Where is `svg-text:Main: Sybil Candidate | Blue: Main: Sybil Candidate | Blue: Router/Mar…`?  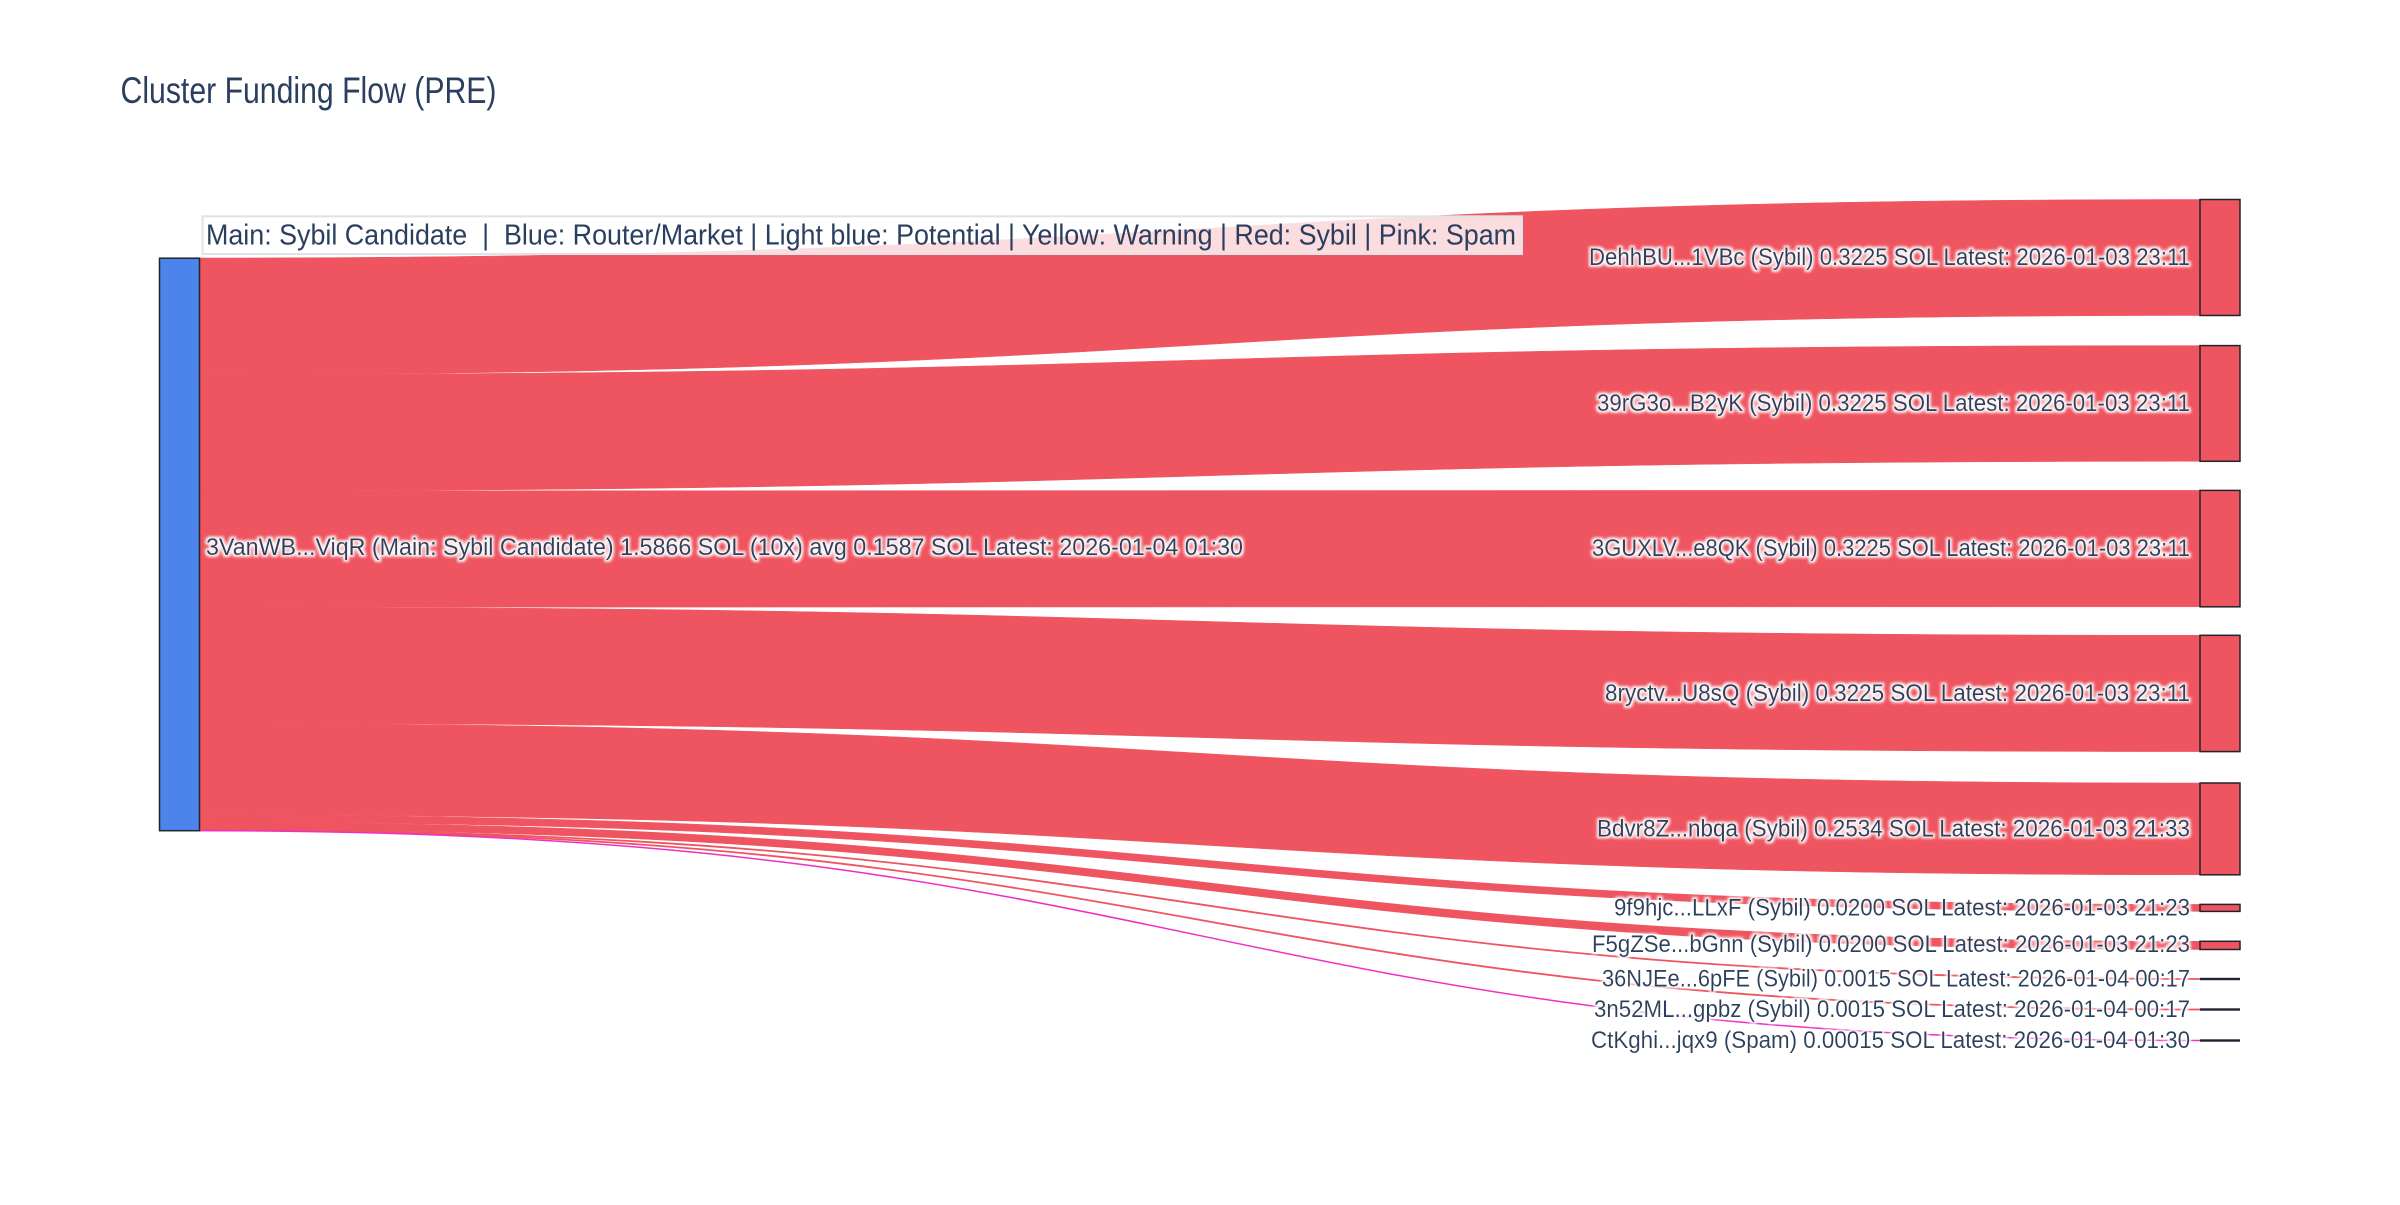
svg-text:Main: Sybil Candidate | Blue: Main: Sybil Candidate | Blue: Router/Mar… is located at coordinates (861, 236).